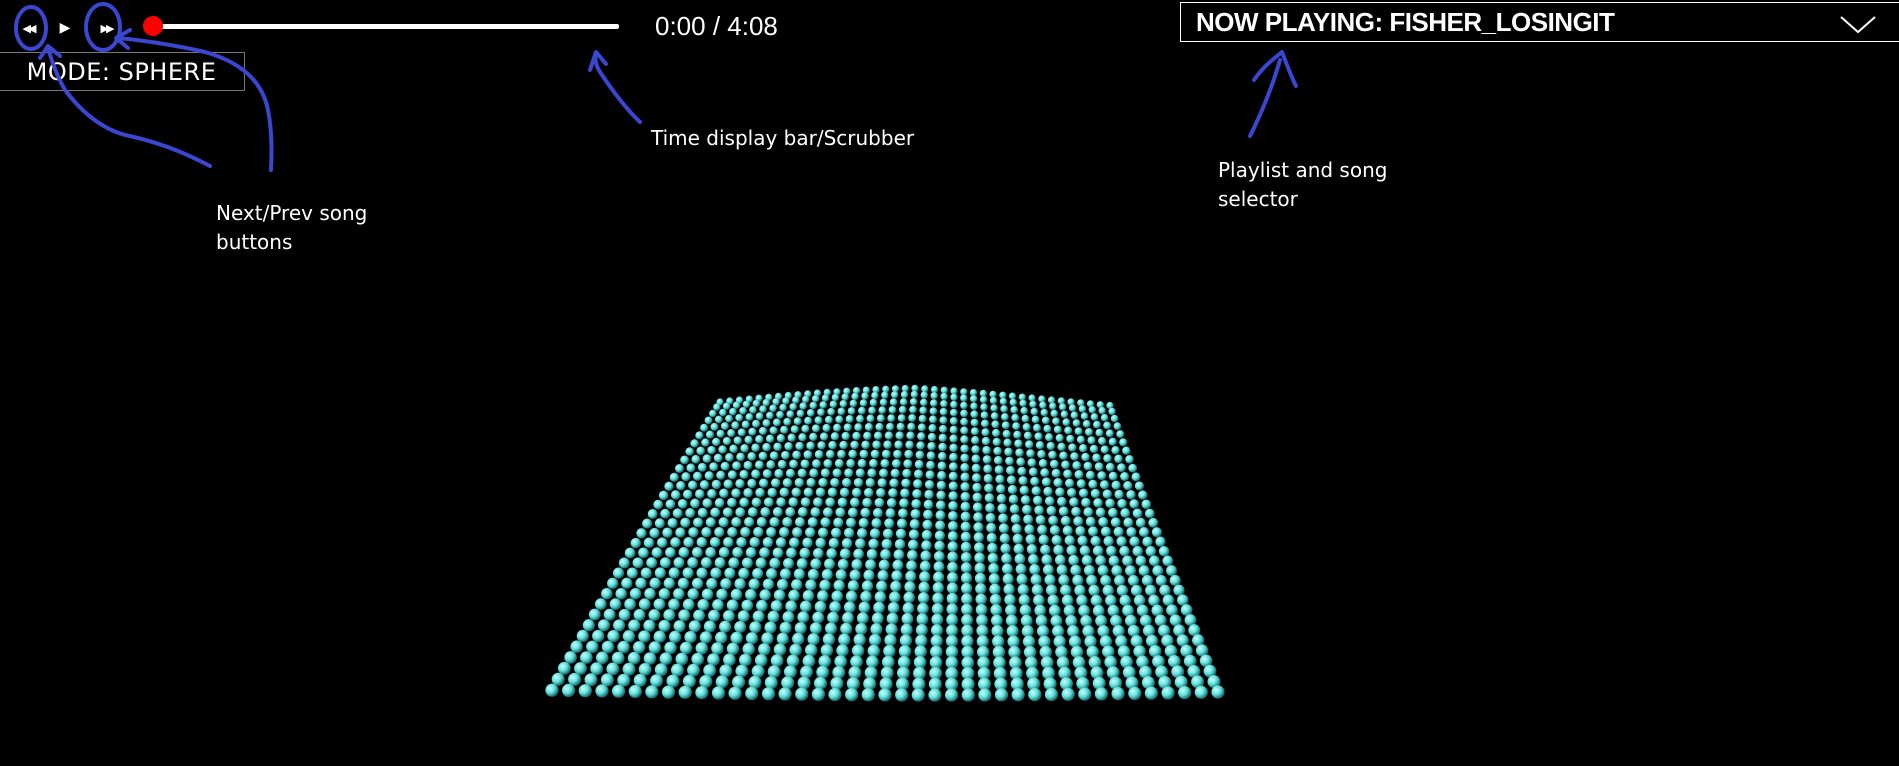  I want to click on time-display: 0:00 / 4:08, so click(716, 26).